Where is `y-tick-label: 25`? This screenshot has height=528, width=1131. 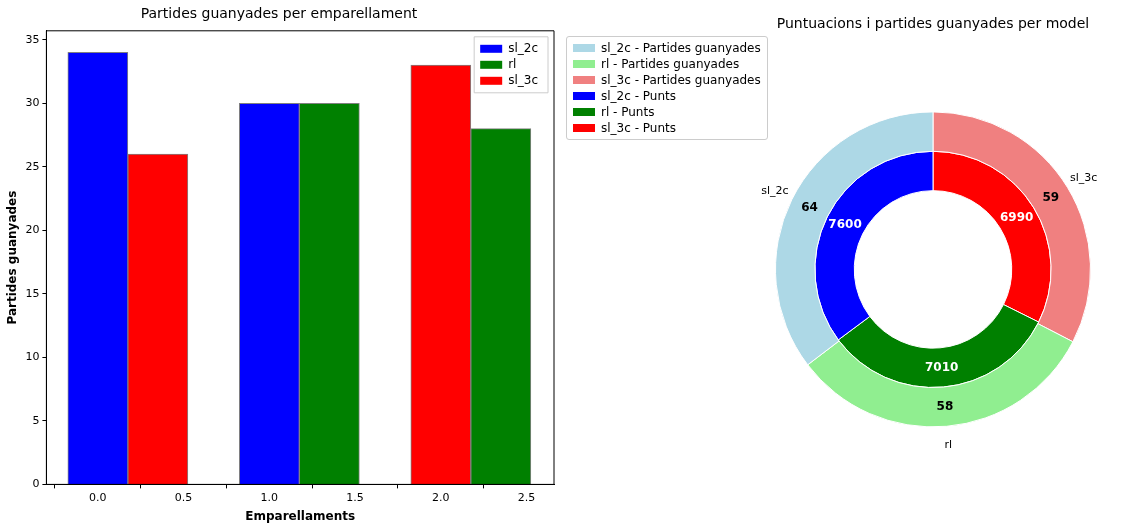 y-tick-label: 25 is located at coordinates (32, 166).